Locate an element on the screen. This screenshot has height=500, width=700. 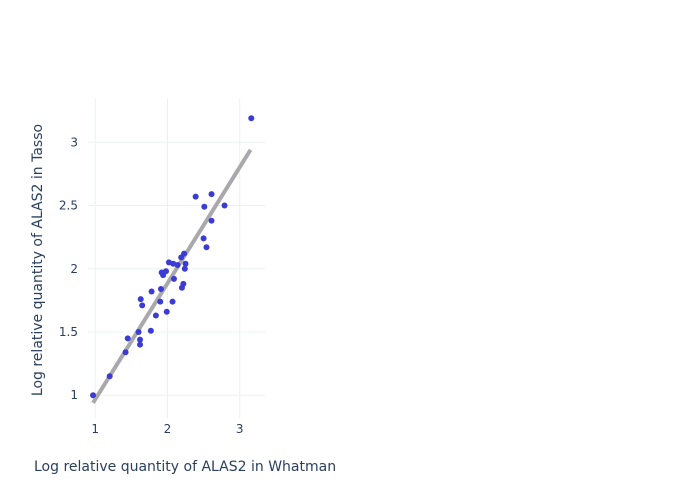
x-tick-label: 1 is located at coordinates (95, 429).